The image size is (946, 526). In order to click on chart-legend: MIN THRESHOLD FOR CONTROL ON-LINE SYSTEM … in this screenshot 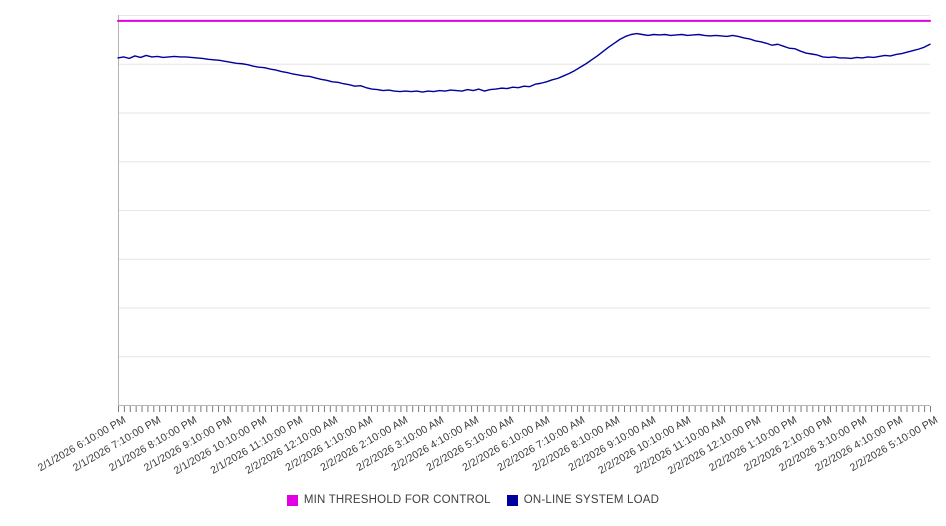, I will do `click(473, 500)`.